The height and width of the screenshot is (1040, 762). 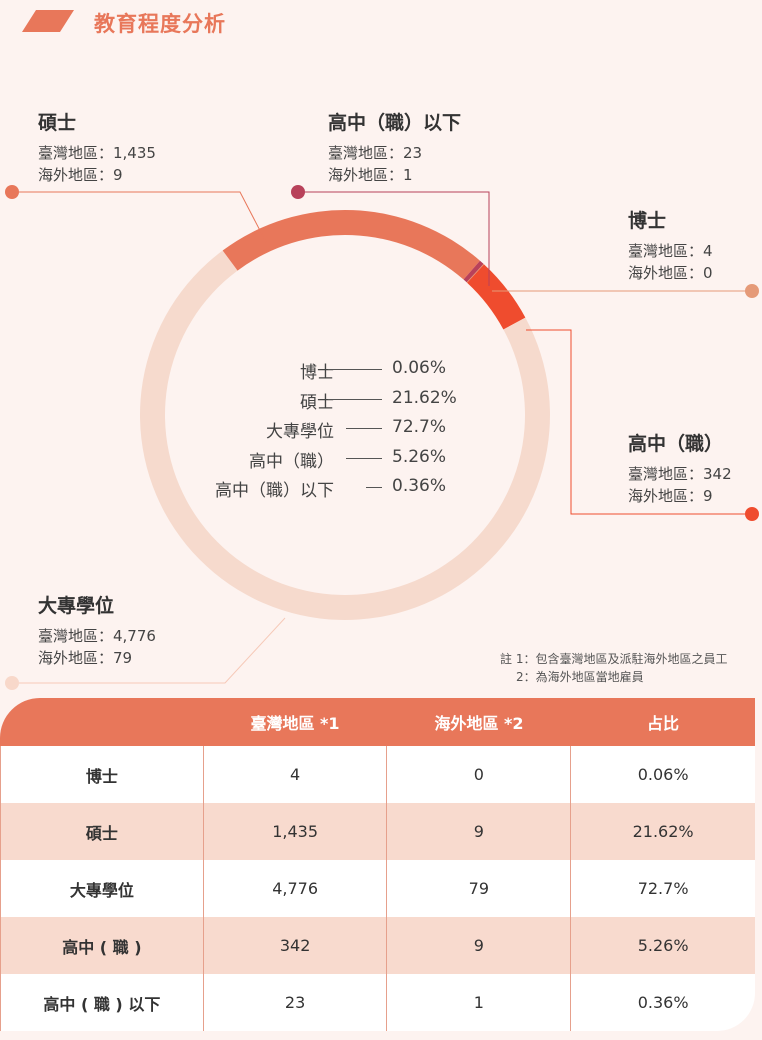 I want to click on callout-taiwan: 臺灣地區：4,776, so click(x=97, y=636).